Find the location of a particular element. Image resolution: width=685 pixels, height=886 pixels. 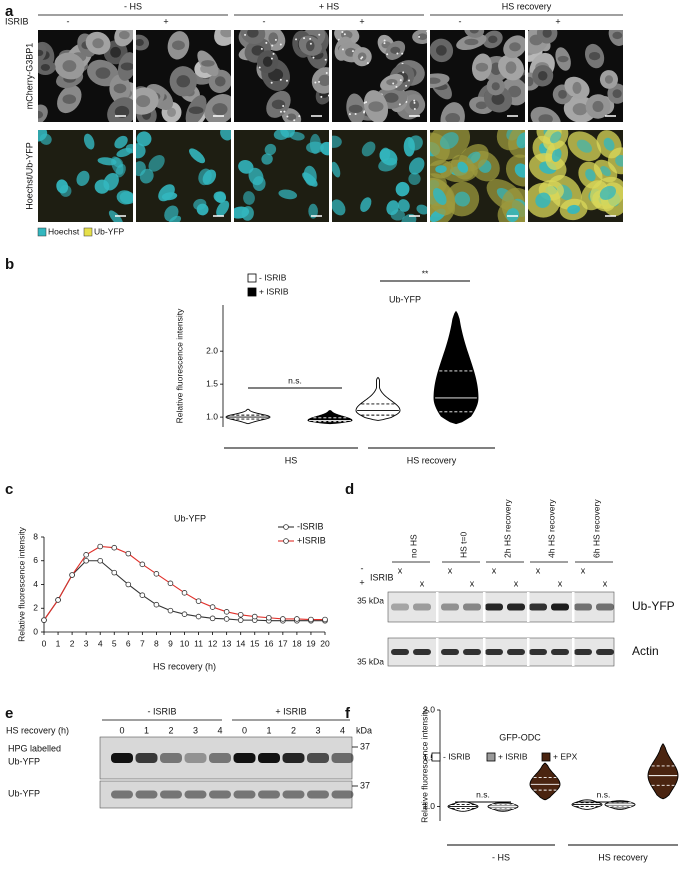

legend-label: + ISRIB is located at coordinates (274, 291).